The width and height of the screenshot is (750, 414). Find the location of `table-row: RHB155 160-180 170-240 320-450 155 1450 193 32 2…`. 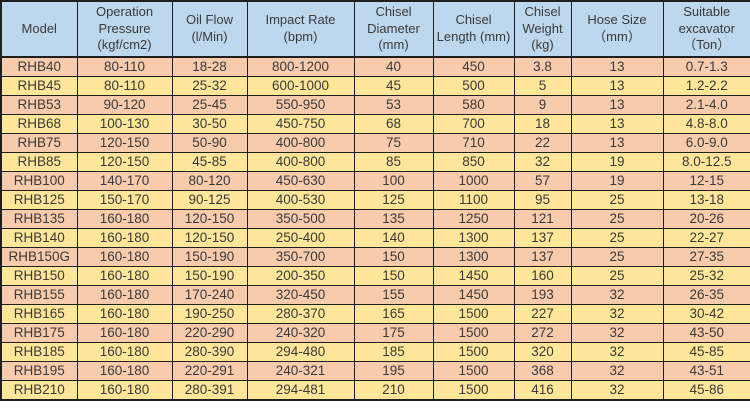

table-row: RHB155 160-180 170-240 320-450 155 1450 193 32 2… is located at coordinates (375, 295).